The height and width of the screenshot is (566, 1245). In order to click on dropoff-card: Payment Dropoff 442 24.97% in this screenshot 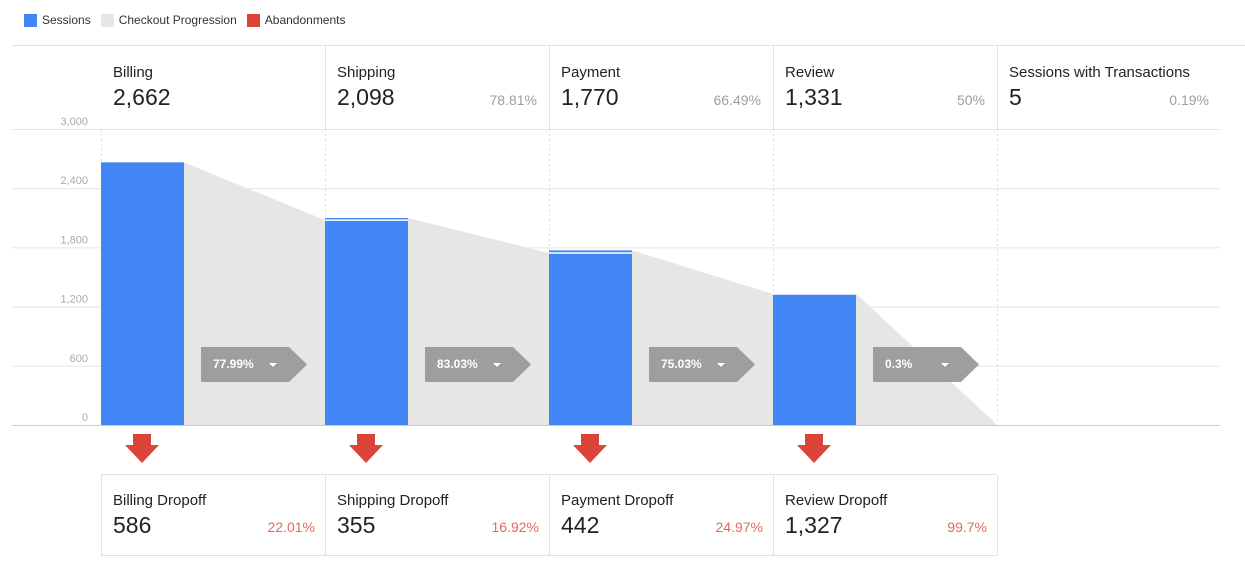, I will do `click(661, 515)`.